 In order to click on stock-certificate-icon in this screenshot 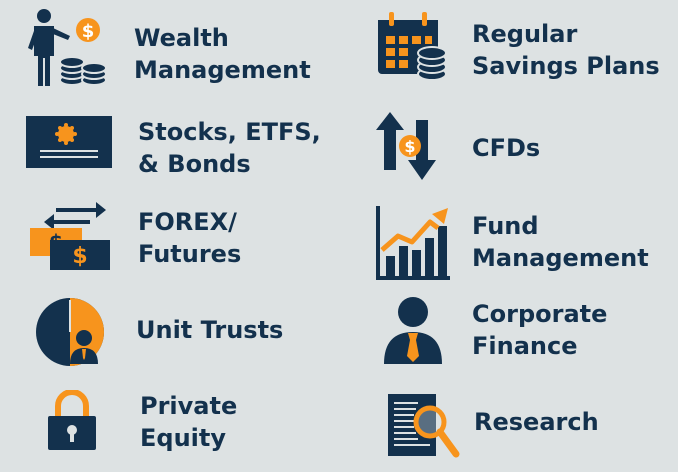, I will do `click(69, 142)`.